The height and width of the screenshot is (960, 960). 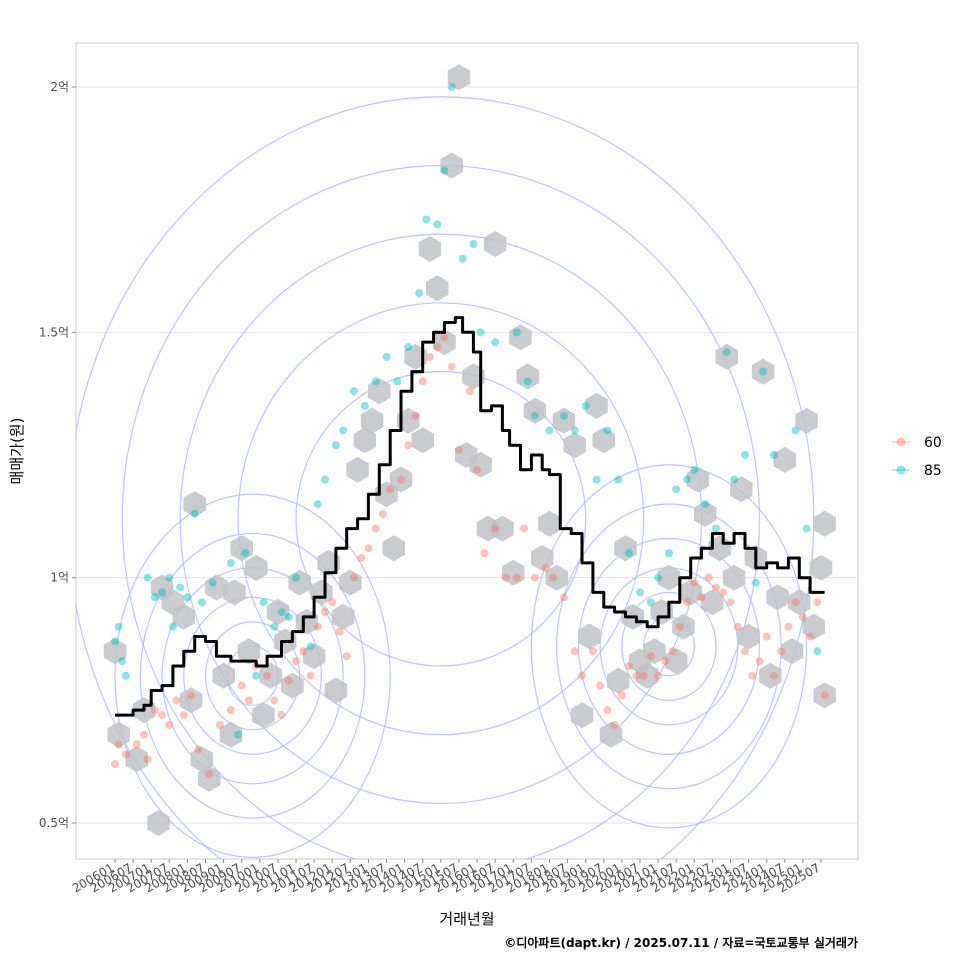 I want to click on y-tick-label: 0.5억, so click(x=54, y=823).